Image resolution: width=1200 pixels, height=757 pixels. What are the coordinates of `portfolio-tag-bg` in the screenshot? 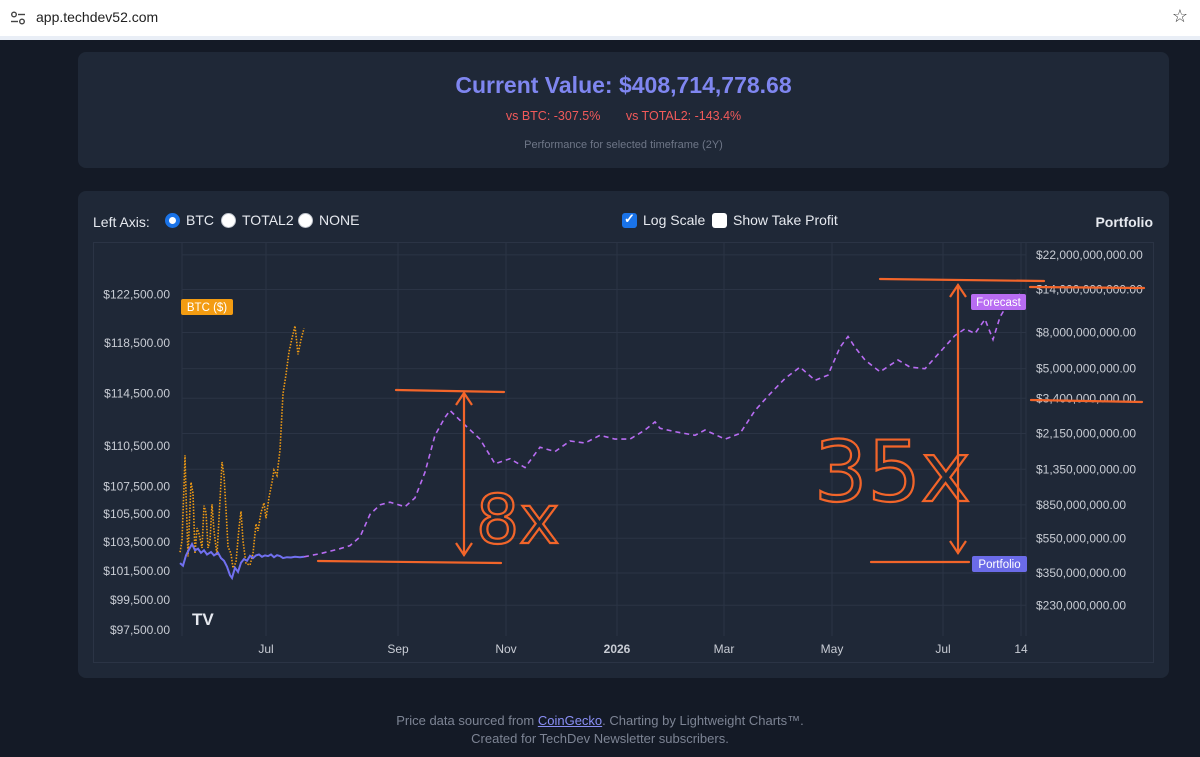 It's located at (999, 564).